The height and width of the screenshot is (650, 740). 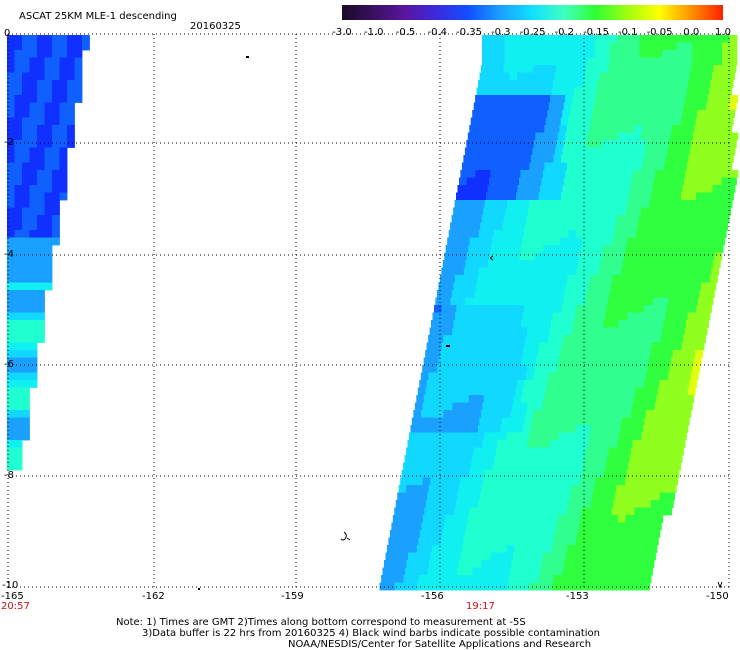 What do you see at coordinates (215, 26) in the screenshot?
I see `map-date: 20160325` at bounding box center [215, 26].